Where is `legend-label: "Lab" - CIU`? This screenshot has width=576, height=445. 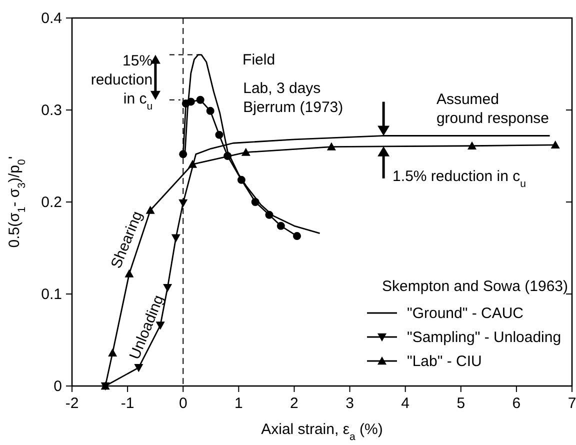
legend-label: "Lab" - CIU is located at coordinates (444, 361).